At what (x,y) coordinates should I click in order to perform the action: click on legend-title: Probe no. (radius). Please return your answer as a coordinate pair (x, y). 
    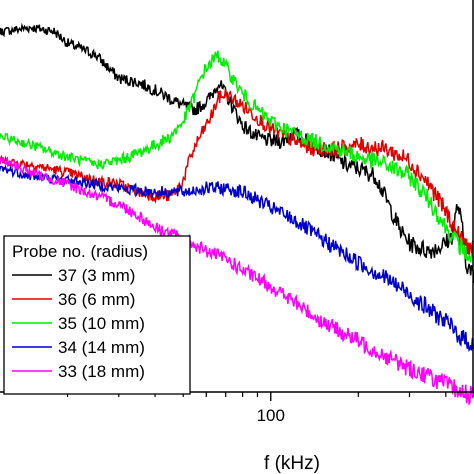
    Looking at the image, I should click on (80, 251).